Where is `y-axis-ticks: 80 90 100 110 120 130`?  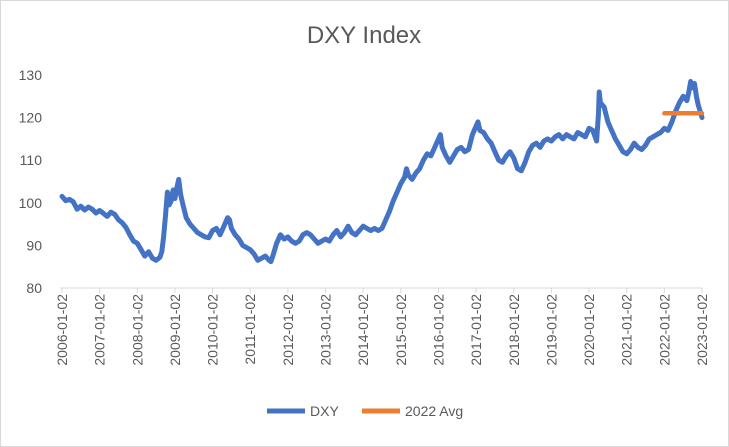 y-axis-ticks: 80 90 100 110 120 130 is located at coordinates (31, 181).